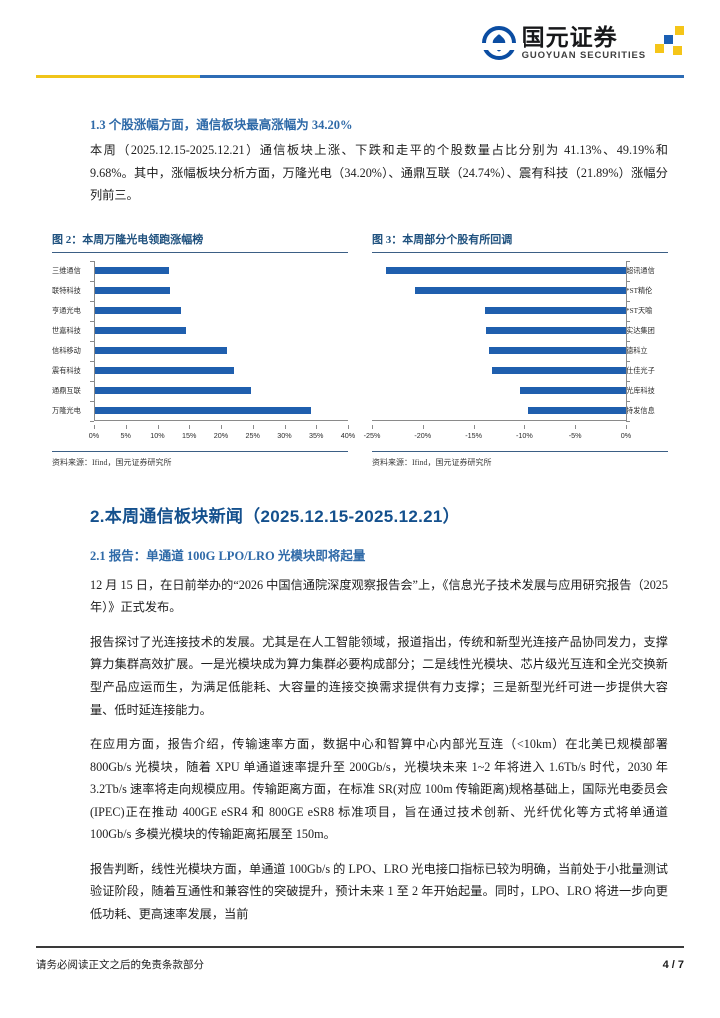 The height and width of the screenshot is (1018, 720). What do you see at coordinates (66, 370) in the screenshot?
I see `chart-category-label: 震有科技` at bounding box center [66, 370].